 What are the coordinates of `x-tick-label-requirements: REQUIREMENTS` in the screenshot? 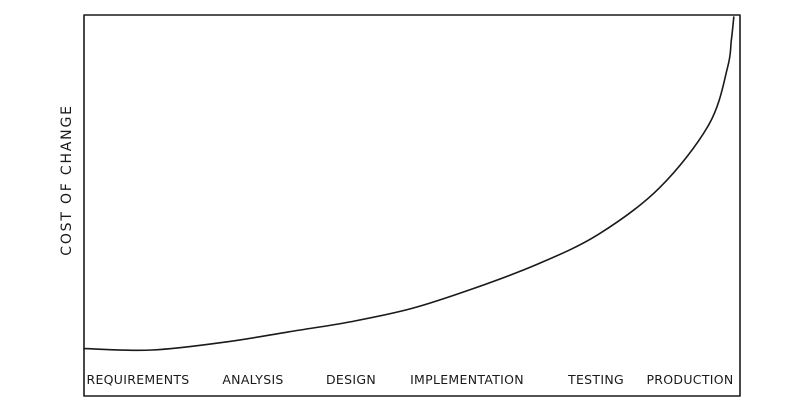 It's located at (137, 379).